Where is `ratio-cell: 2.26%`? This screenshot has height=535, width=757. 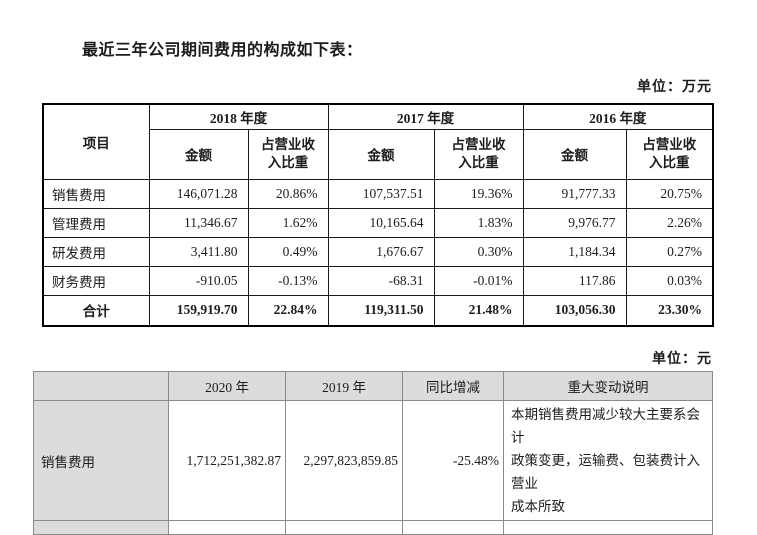
ratio-cell: 2.26% is located at coordinates (669, 222).